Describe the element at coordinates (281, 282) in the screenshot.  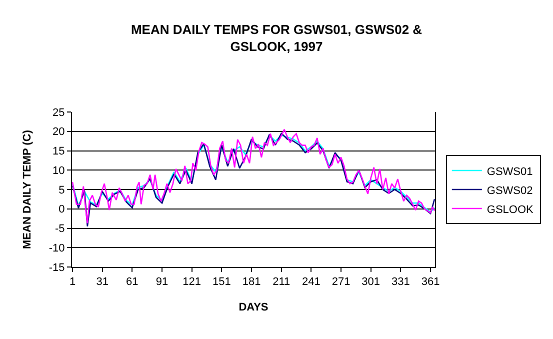
I see `x-tick-label: 211` at that location.